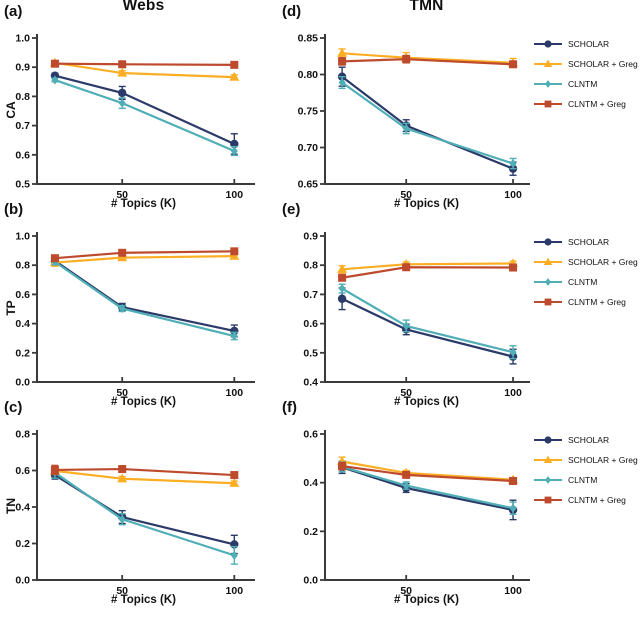  Describe the element at coordinates (586, 84) in the screenshot. I see `legend-item-clntm: CLNTM` at that location.